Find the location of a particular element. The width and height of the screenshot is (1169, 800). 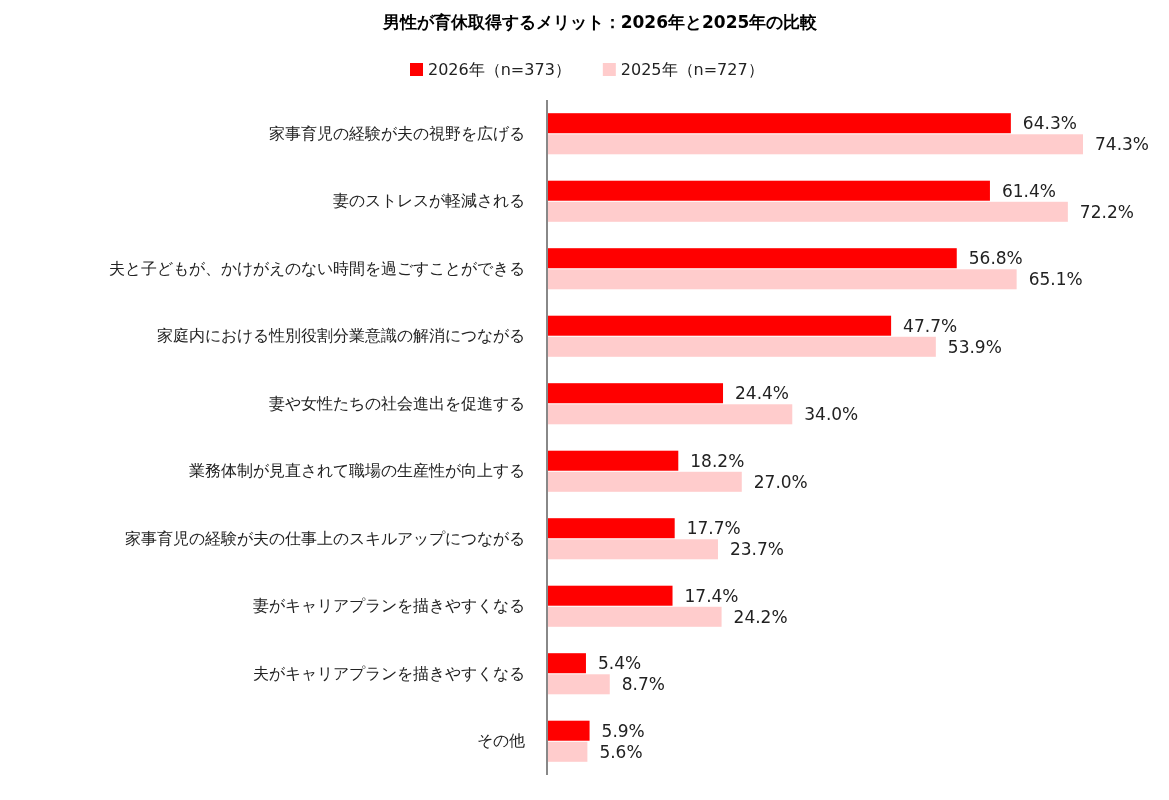

data-label: 47.7% is located at coordinates (930, 325).